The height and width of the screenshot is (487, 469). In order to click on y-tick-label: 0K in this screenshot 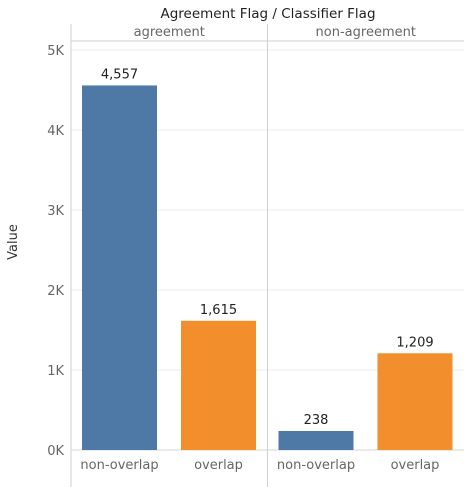, I will do `click(55, 451)`.